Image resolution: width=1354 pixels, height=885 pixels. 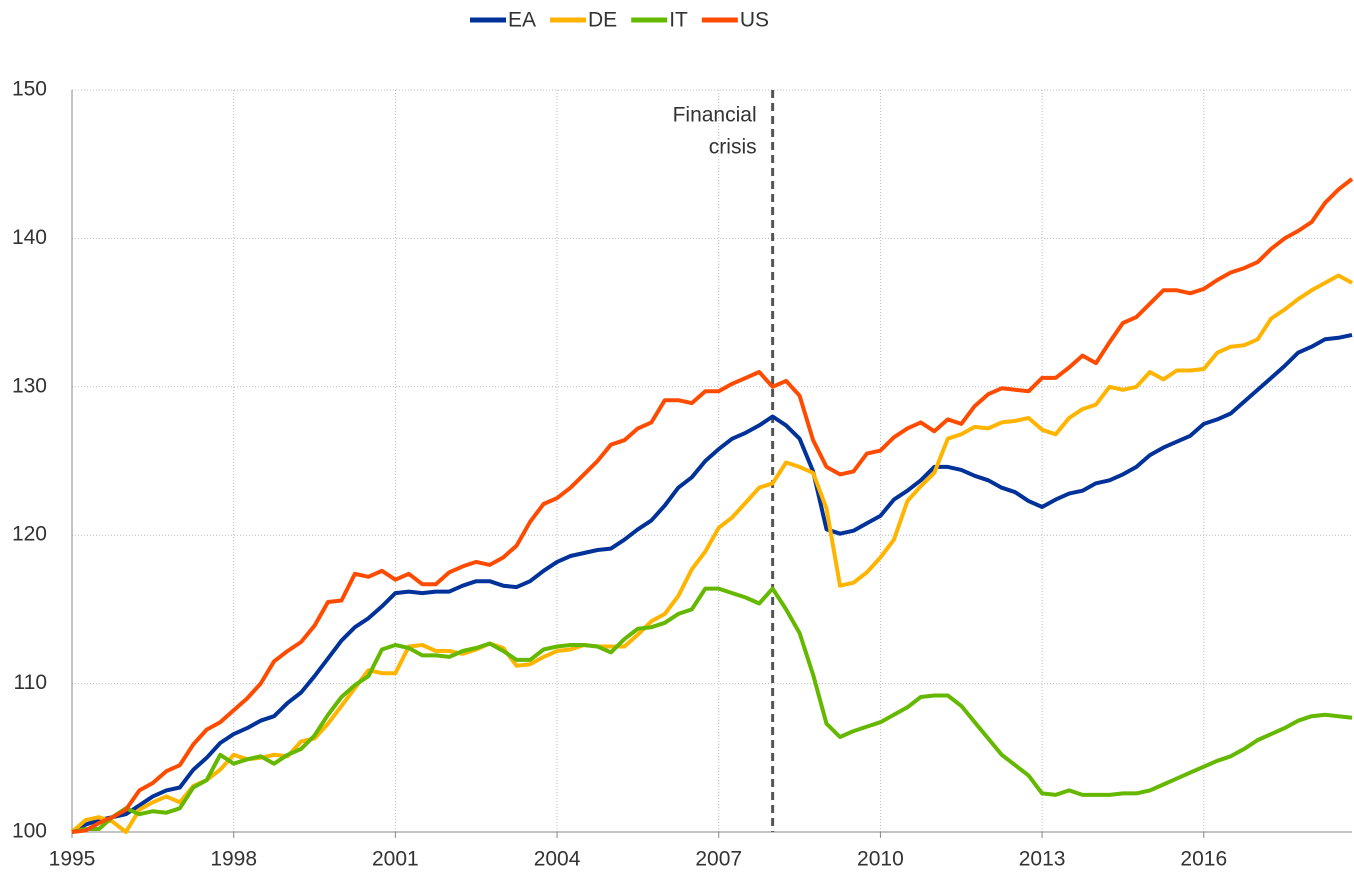 What do you see at coordinates (754, 20) in the screenshot?
I see `legend-label: US` at bounding box center [754, 20].